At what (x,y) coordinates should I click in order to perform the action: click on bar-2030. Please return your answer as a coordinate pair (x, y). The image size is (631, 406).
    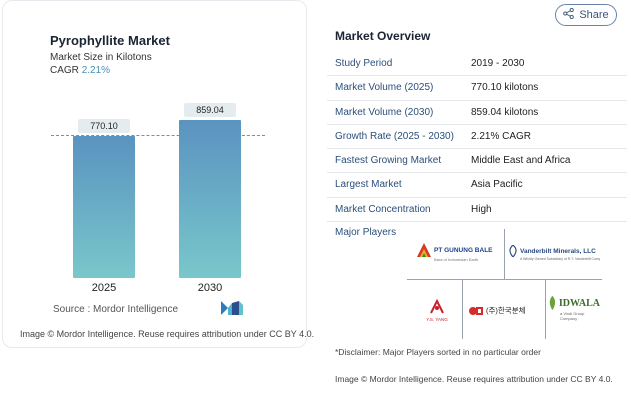
    Looking at the image, I should click on (210, 198).